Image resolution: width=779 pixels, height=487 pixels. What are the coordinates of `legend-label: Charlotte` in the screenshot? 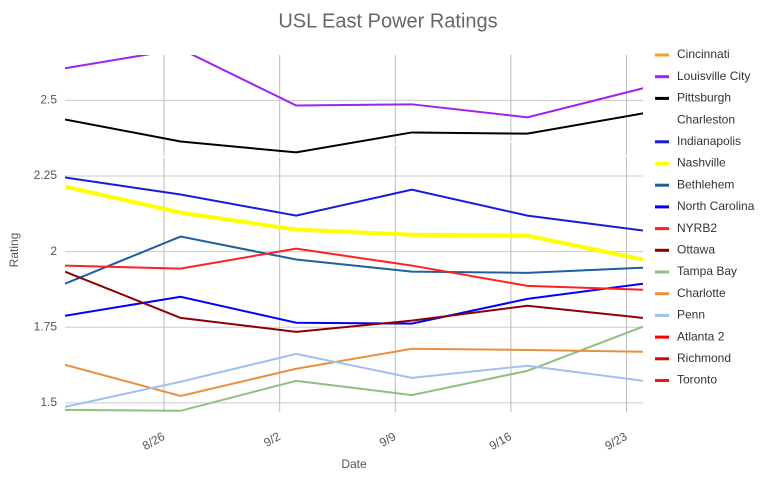 It's located at (701, 293).